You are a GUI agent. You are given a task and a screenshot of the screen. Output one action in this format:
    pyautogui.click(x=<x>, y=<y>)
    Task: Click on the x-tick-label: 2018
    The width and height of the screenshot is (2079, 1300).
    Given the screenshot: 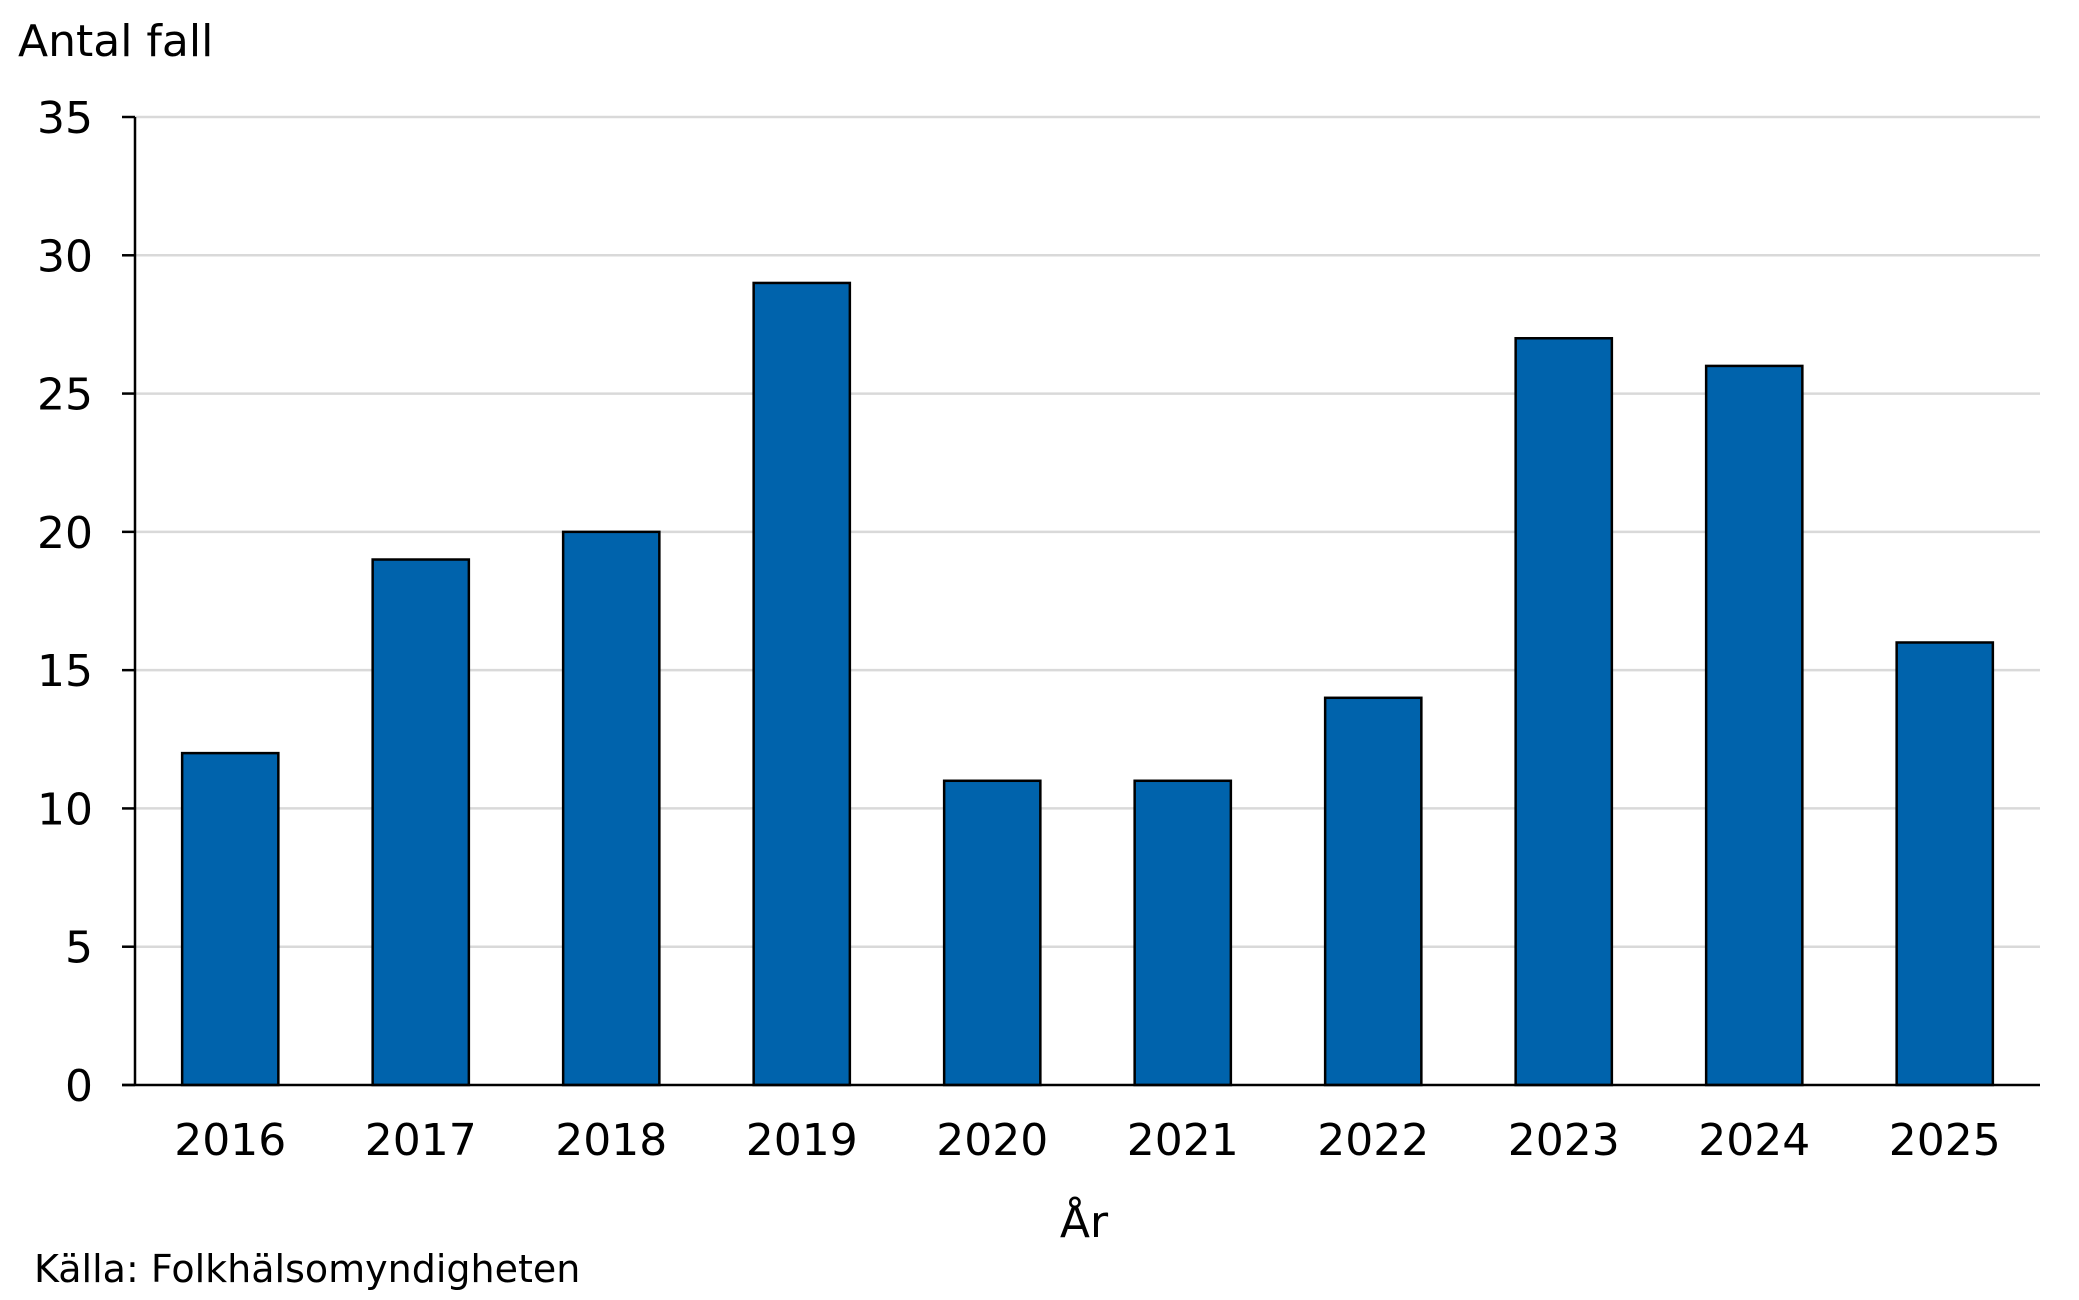 What is the action you would take?
    pyautogui.click(x=611, y=1140)
    